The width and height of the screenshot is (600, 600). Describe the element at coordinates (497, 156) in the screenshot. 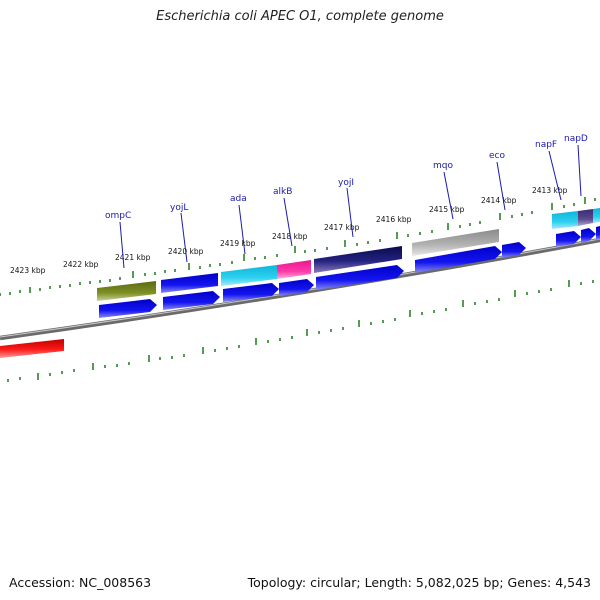

I see `gene-label-eco: eco` at that location.